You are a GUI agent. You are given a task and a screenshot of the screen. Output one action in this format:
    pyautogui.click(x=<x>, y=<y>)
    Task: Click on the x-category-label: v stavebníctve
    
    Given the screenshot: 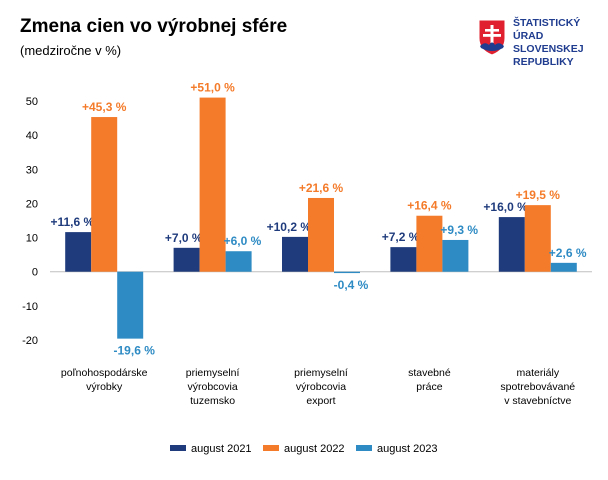 What is the action you would take?
    pyautogui.click(x=537, y=401)
    